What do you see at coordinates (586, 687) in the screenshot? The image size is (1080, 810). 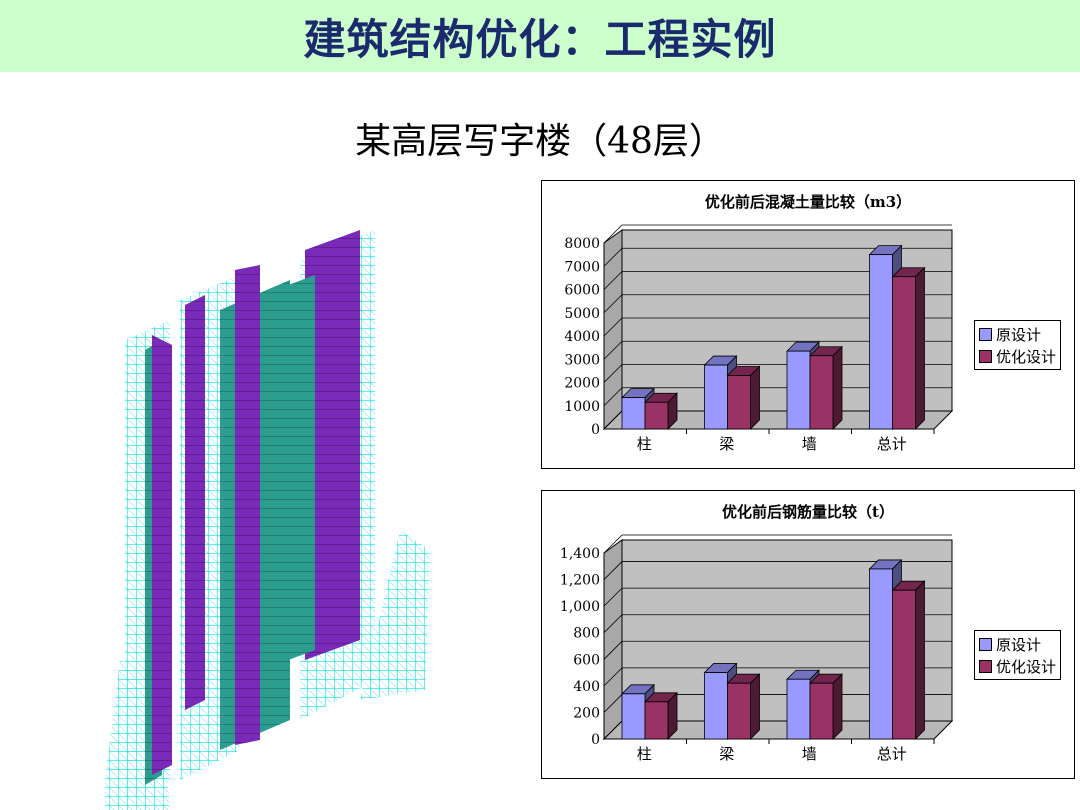 I see `y-tick-label: 400` at bounding box center [586, 687].